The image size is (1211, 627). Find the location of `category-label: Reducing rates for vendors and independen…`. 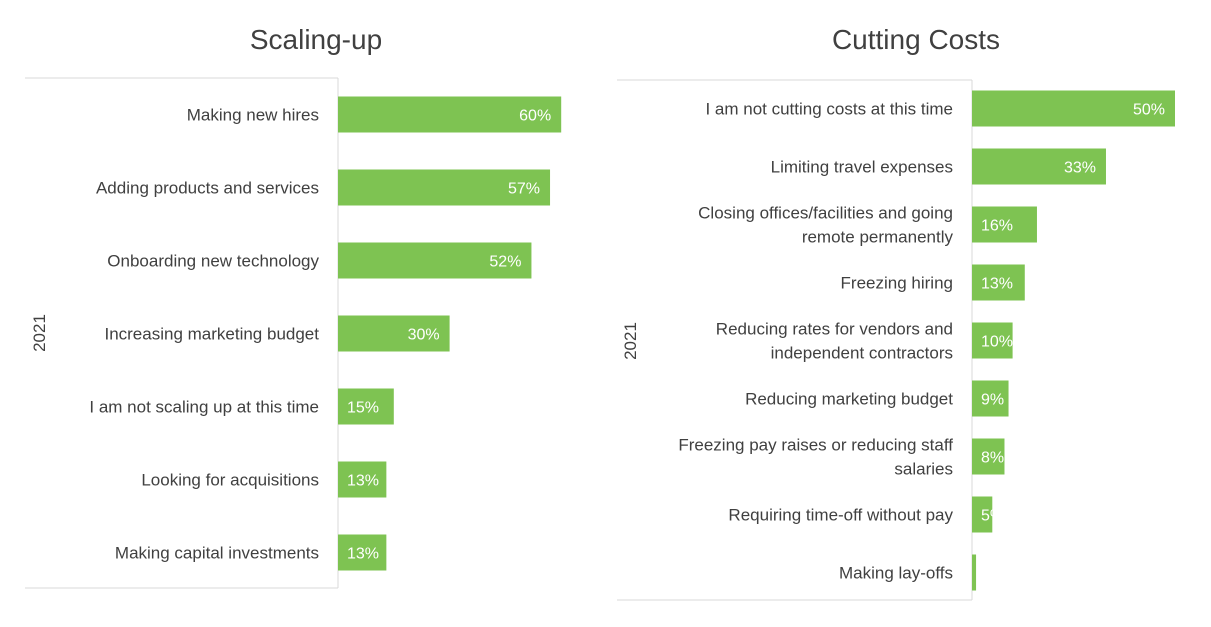

category-label: Reducing rates for vendors and independen… is located at coordinates (834, 341).